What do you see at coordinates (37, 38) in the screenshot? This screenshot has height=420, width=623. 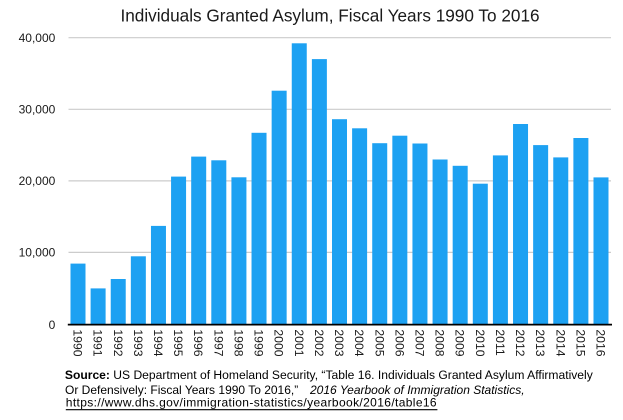 I see `svg-text: 40,000` at bounding box center [37, 38].